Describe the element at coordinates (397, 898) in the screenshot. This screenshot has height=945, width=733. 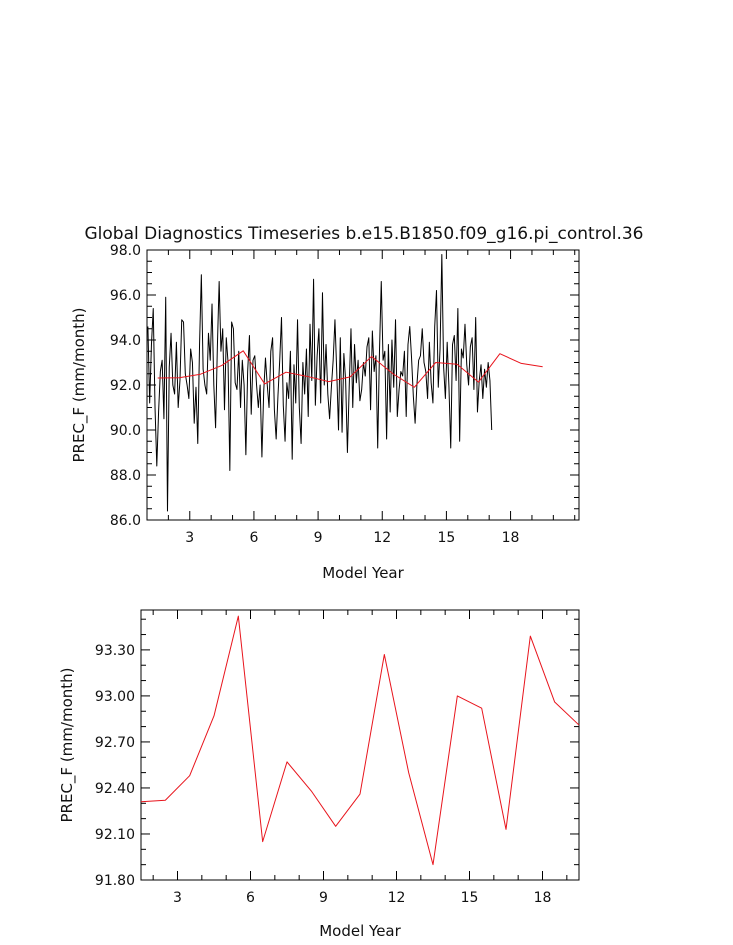
I see `bottom-x-tick-label: 12` at that location.